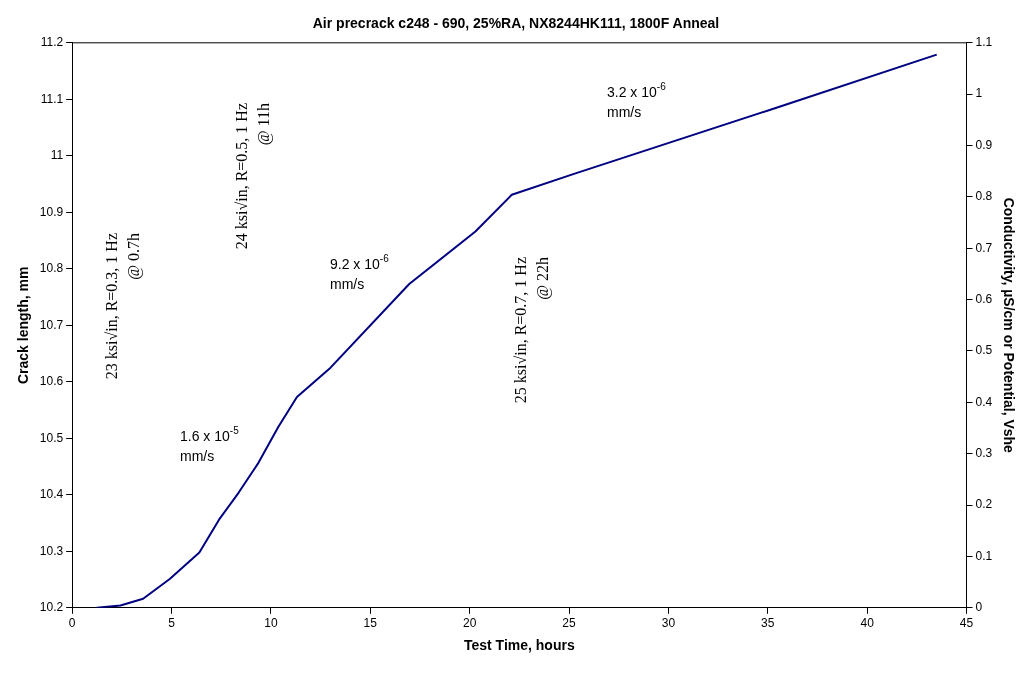 The image size is (1034, 673). Describe the element at coordinates (966, 623) in the screenshot. I see `x-tick-label: 45` at that location.